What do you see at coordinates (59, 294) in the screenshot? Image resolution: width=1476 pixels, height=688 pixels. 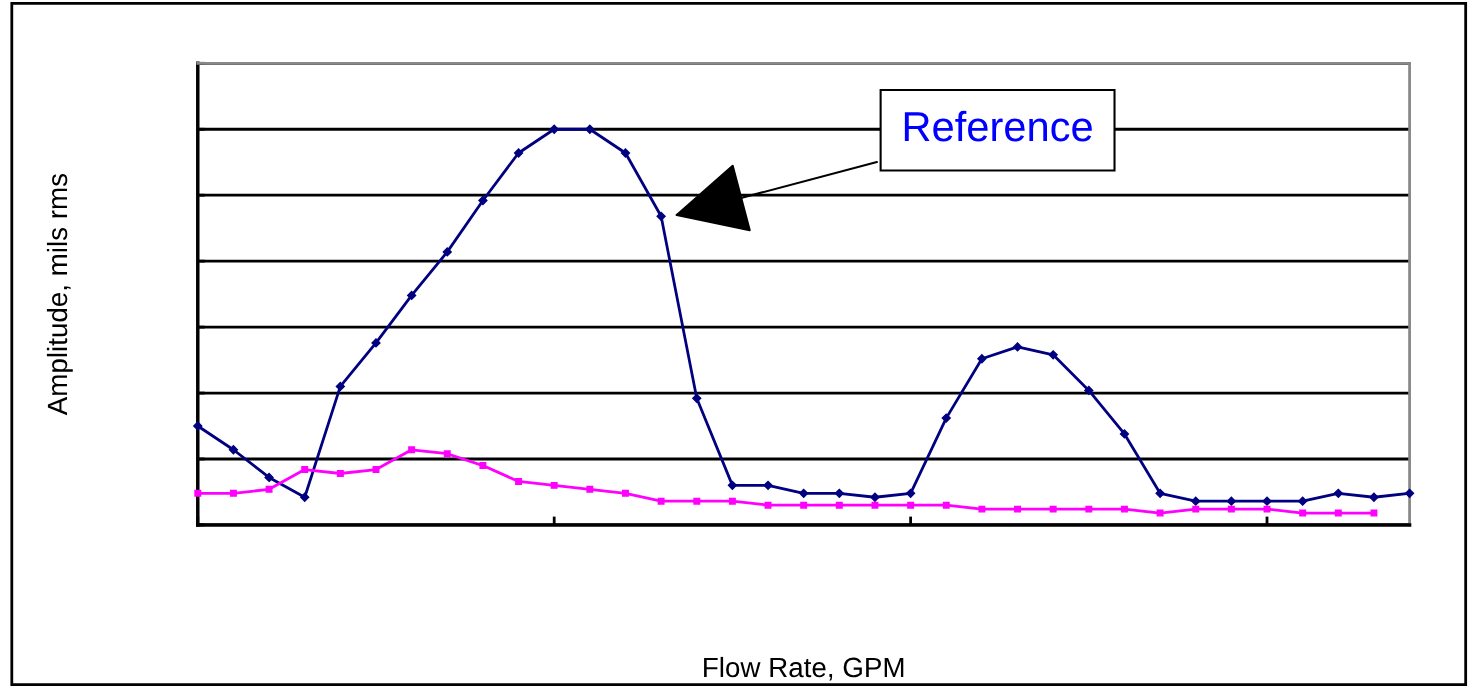 I see `y-axis-title: Amplitude, mils rms` at bounding box center [59, 294].